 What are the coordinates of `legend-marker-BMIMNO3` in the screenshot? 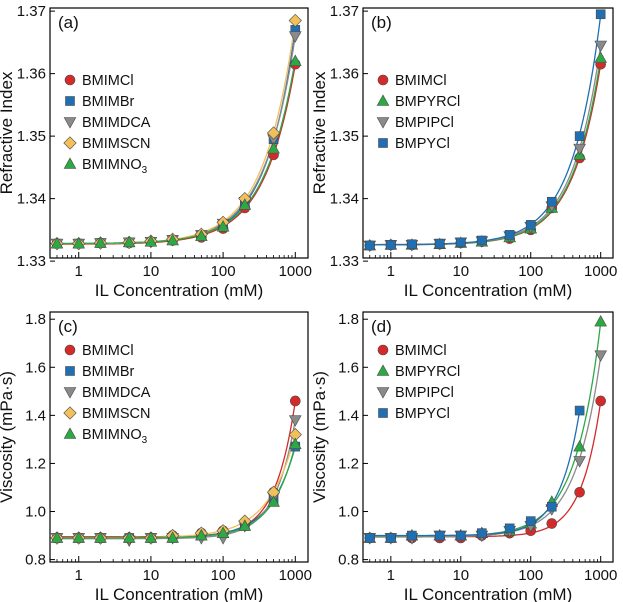 It's located at (70, 433).